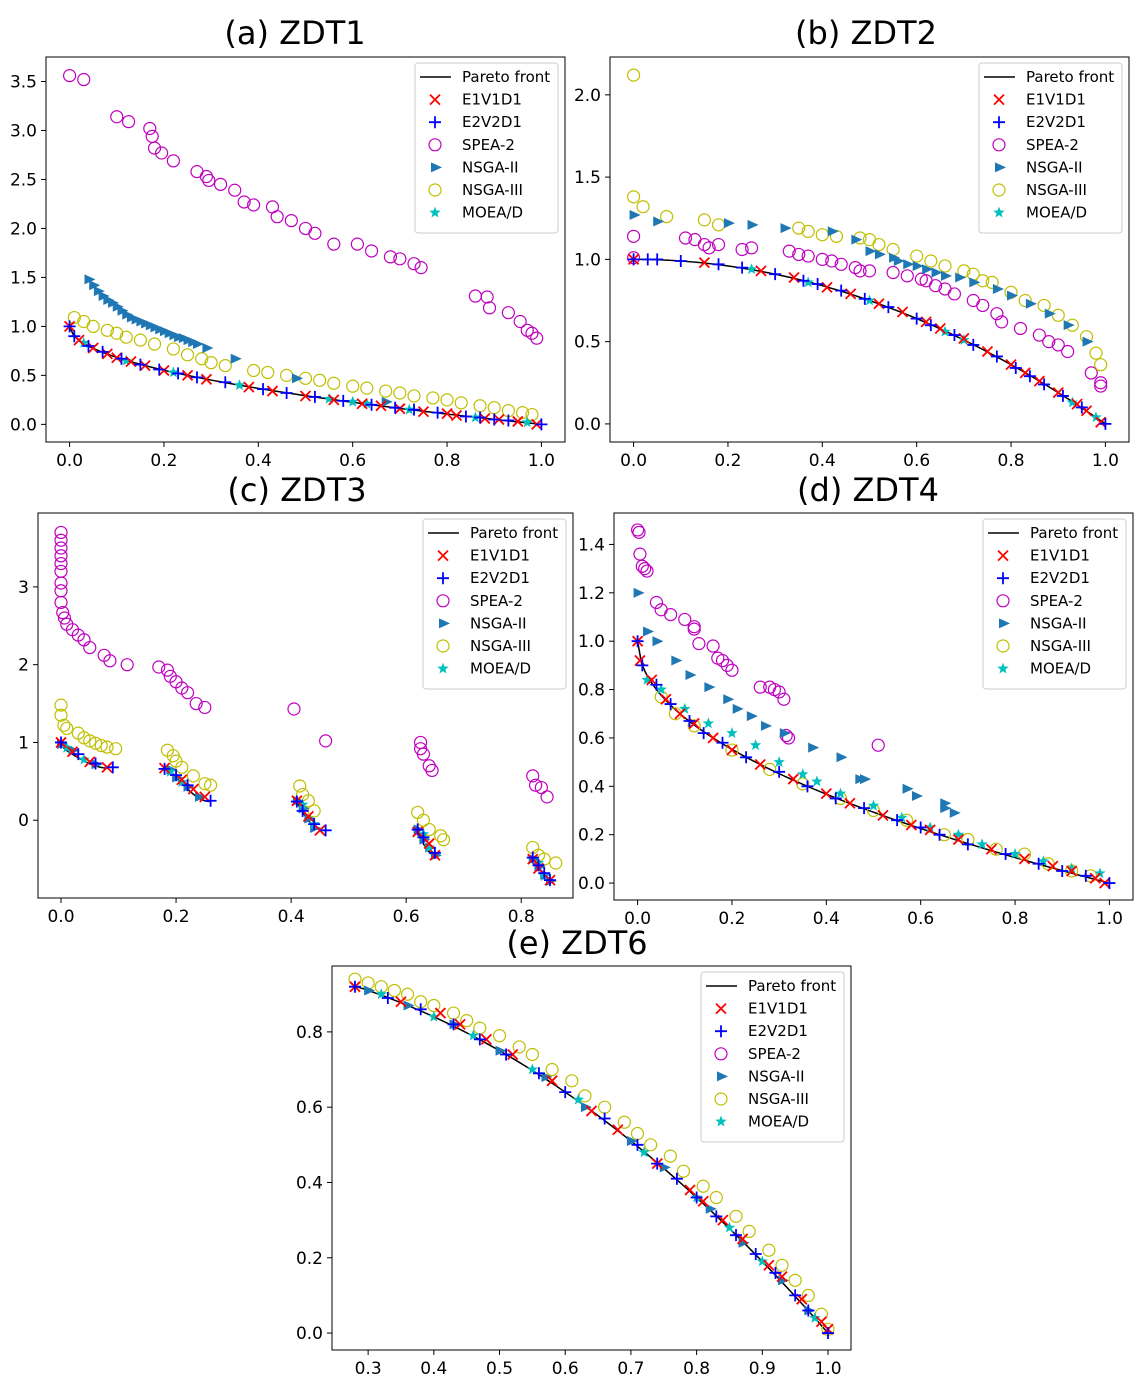 The height and width of the screenshot is (1387, 1143). What do you see at coordinates (591, 594) in the screenshot?
I see `y-tick-label: 1.2` at bounding box center [591, 594].